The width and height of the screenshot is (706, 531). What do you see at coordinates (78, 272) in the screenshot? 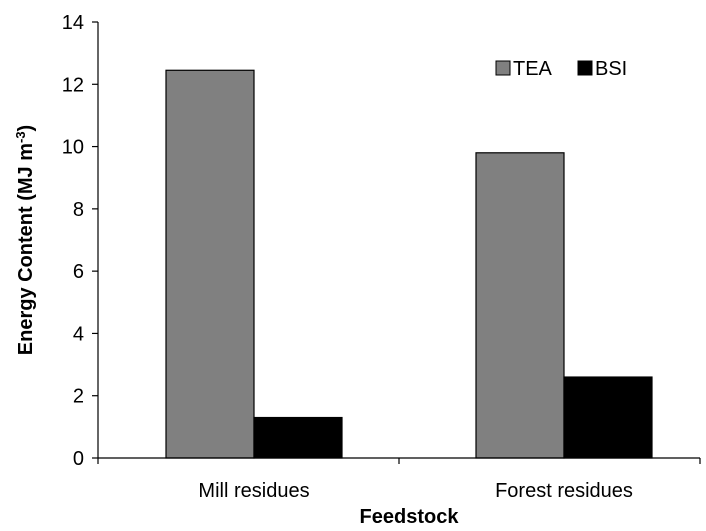
I see `y-tick-label: 6` at bounding box center [78, 272].